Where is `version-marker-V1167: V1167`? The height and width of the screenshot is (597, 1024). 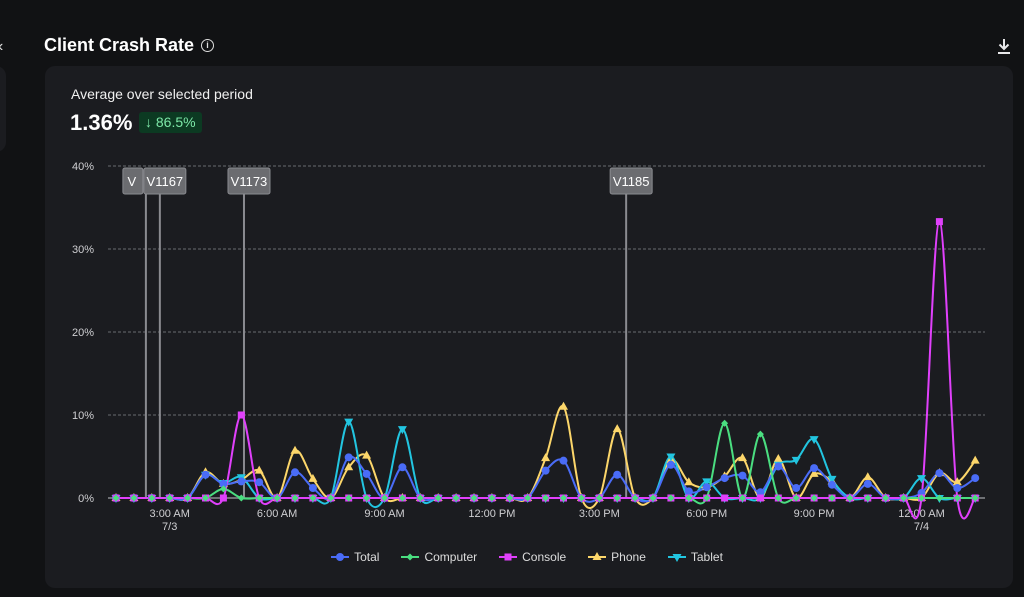 version-marker-V1167: V1167 is located at coordinates (165, 181).